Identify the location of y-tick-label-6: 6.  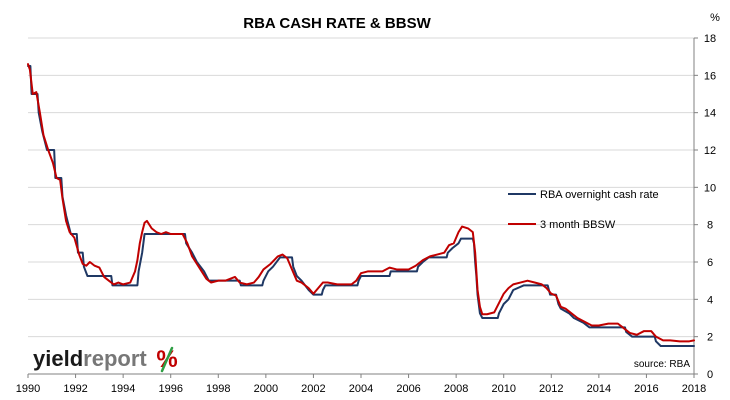
(710, 263).